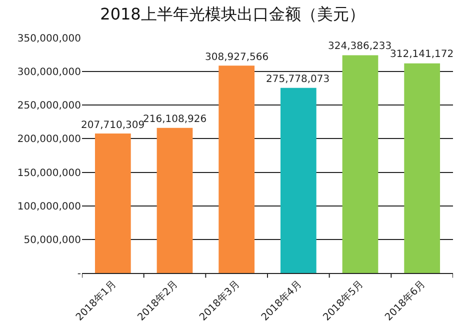  Describe the element at coordinates (52, 240) in the screenshot. I see `y-tick-label: 50,000,000` at that location.